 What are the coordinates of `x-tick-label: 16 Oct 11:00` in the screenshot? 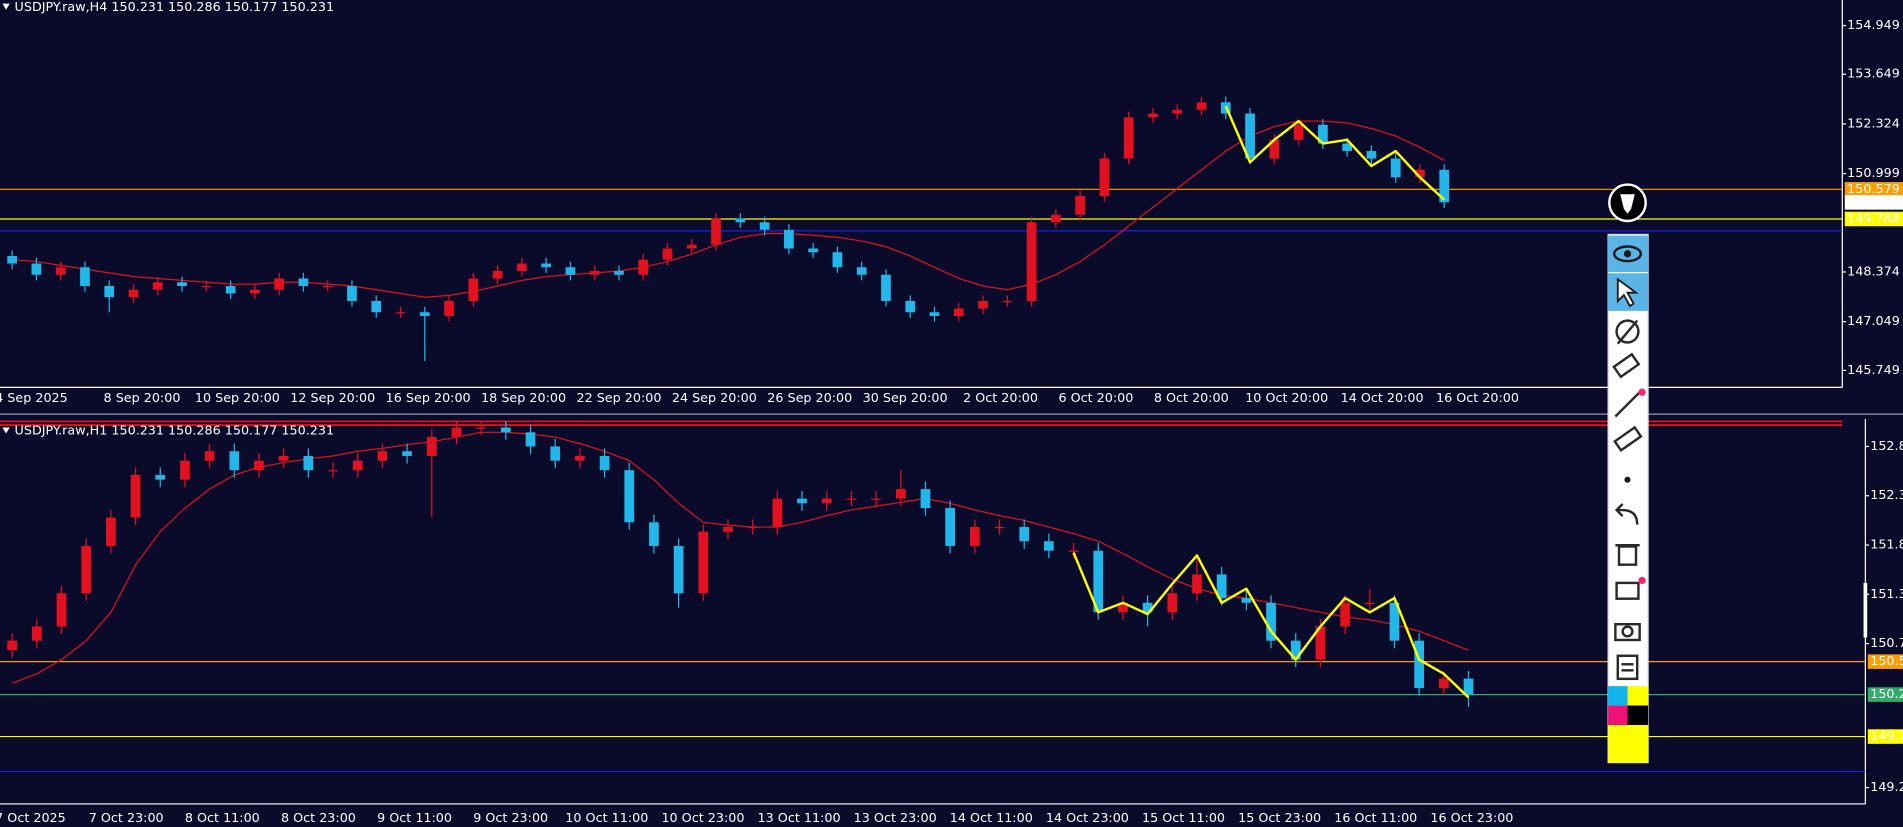 It's located at (1375, 818).